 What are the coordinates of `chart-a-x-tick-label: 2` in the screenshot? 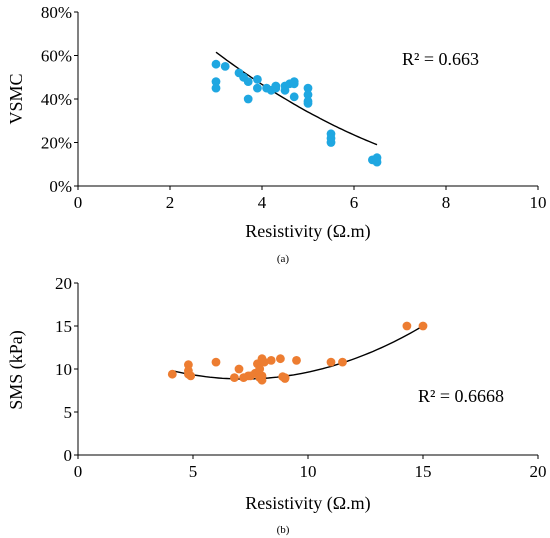 It's located at (170, 202).